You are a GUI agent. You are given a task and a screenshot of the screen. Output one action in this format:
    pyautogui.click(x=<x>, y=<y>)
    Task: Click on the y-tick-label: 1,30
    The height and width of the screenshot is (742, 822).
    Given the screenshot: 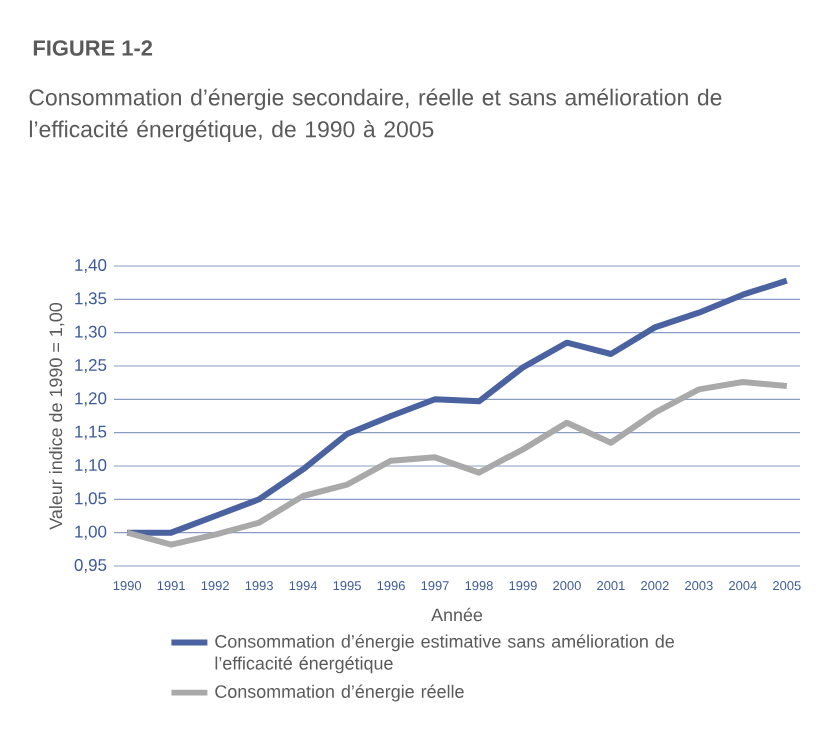 What is the action you would take?
    pyautogui.click(x=91, y=332)
    